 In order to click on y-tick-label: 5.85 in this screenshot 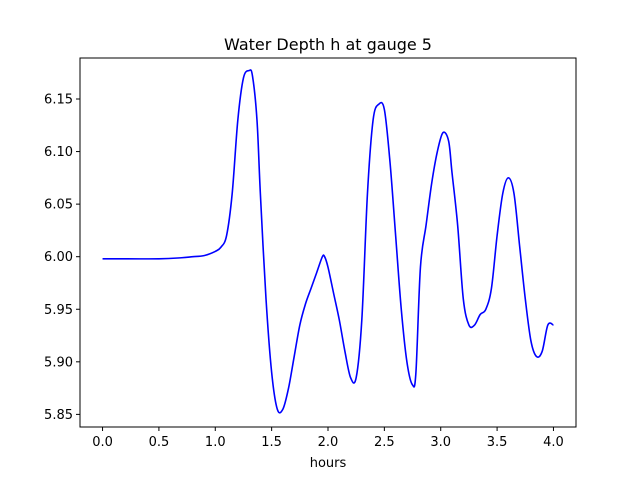, I will do `click(58, 415)`.